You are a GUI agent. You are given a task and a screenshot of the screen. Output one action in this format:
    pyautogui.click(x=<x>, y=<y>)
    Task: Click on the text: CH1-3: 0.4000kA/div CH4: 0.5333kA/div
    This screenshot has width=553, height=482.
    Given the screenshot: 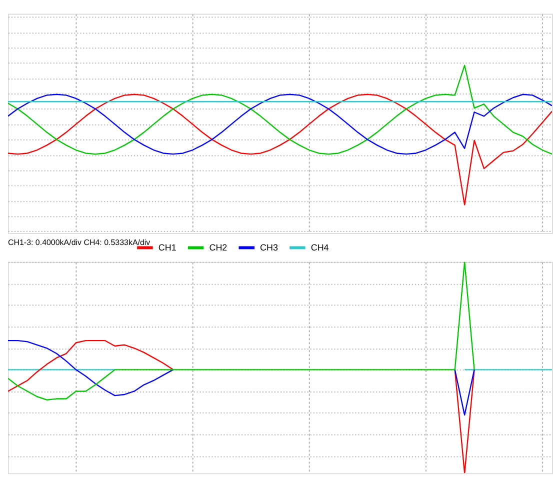 What is the action you would take?
    pyautogui.click(x=79, y=242)
    